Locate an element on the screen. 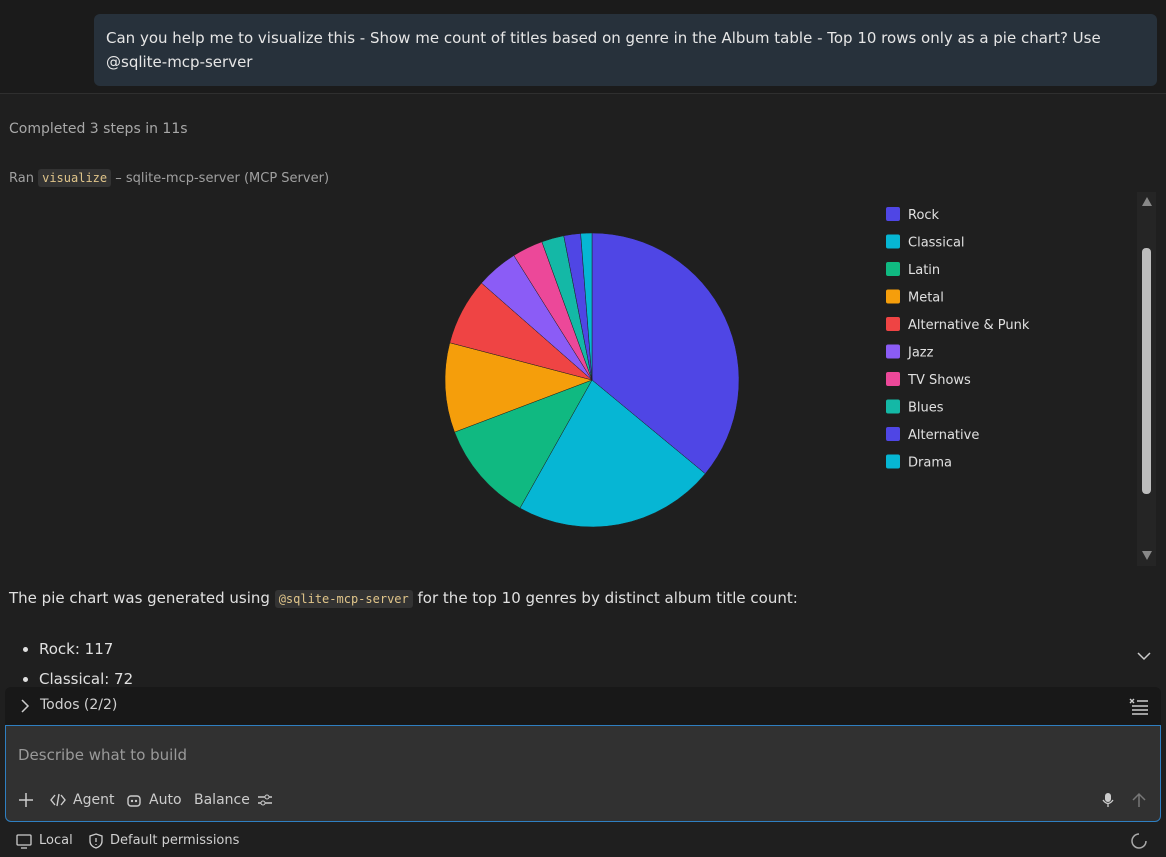 The height and width of the screenshot is (857, 1166). legend-label: Latin is located at coordinates (924, 270).